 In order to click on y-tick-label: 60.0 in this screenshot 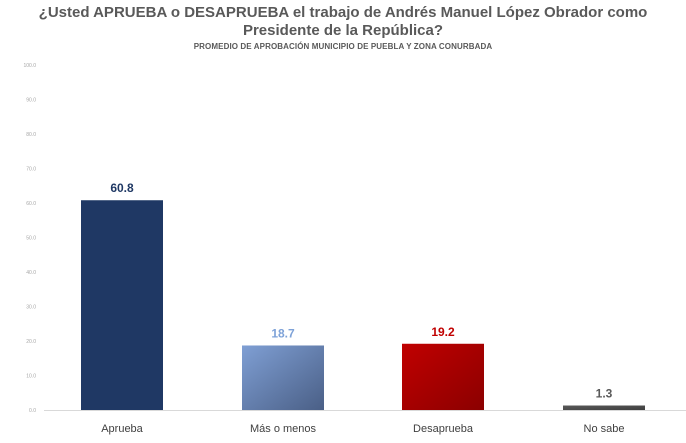, I will do `click(31, 204)`.